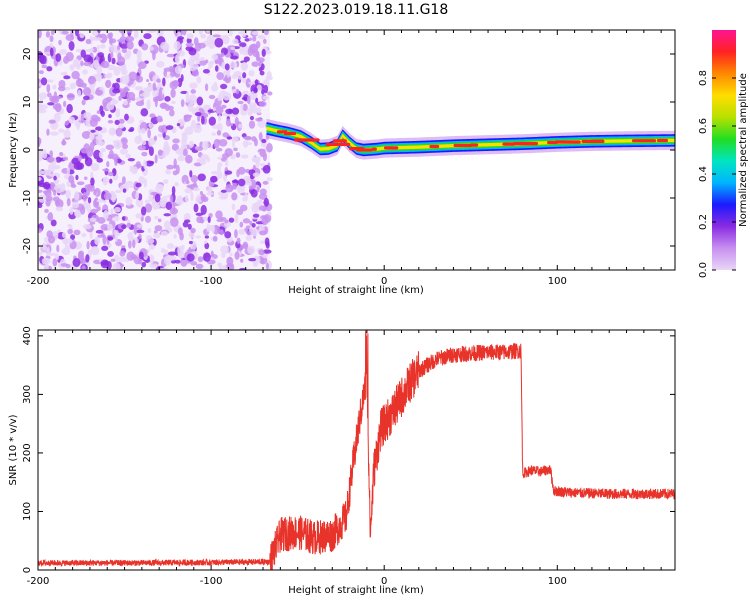 Image resolution: width=750 pixels, height=600 pixels. I want to click on spectrogram-y-tick-label: 20, so click(27, 54).